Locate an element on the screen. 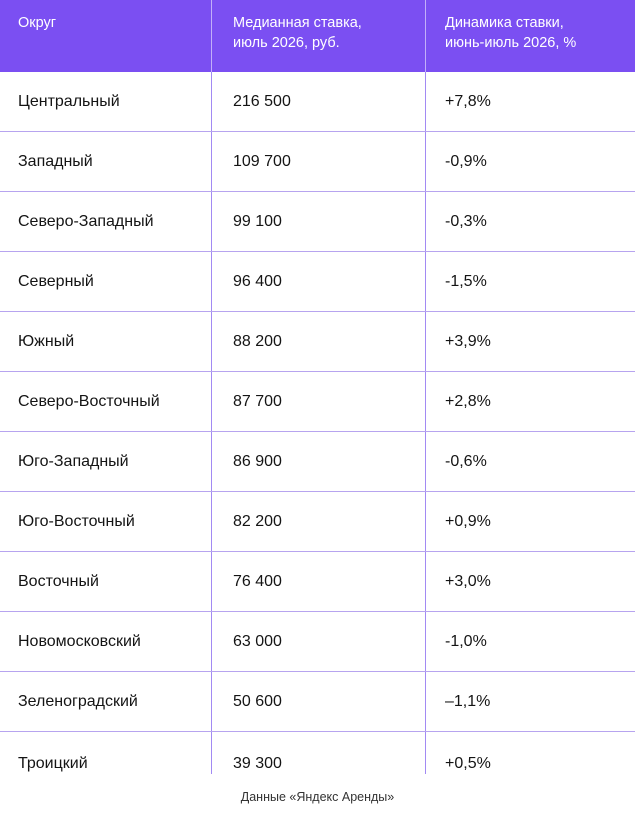 The width and height of the screenshot is (635, 816). change-cell: -1,5% is located at coordinates (530, 281).